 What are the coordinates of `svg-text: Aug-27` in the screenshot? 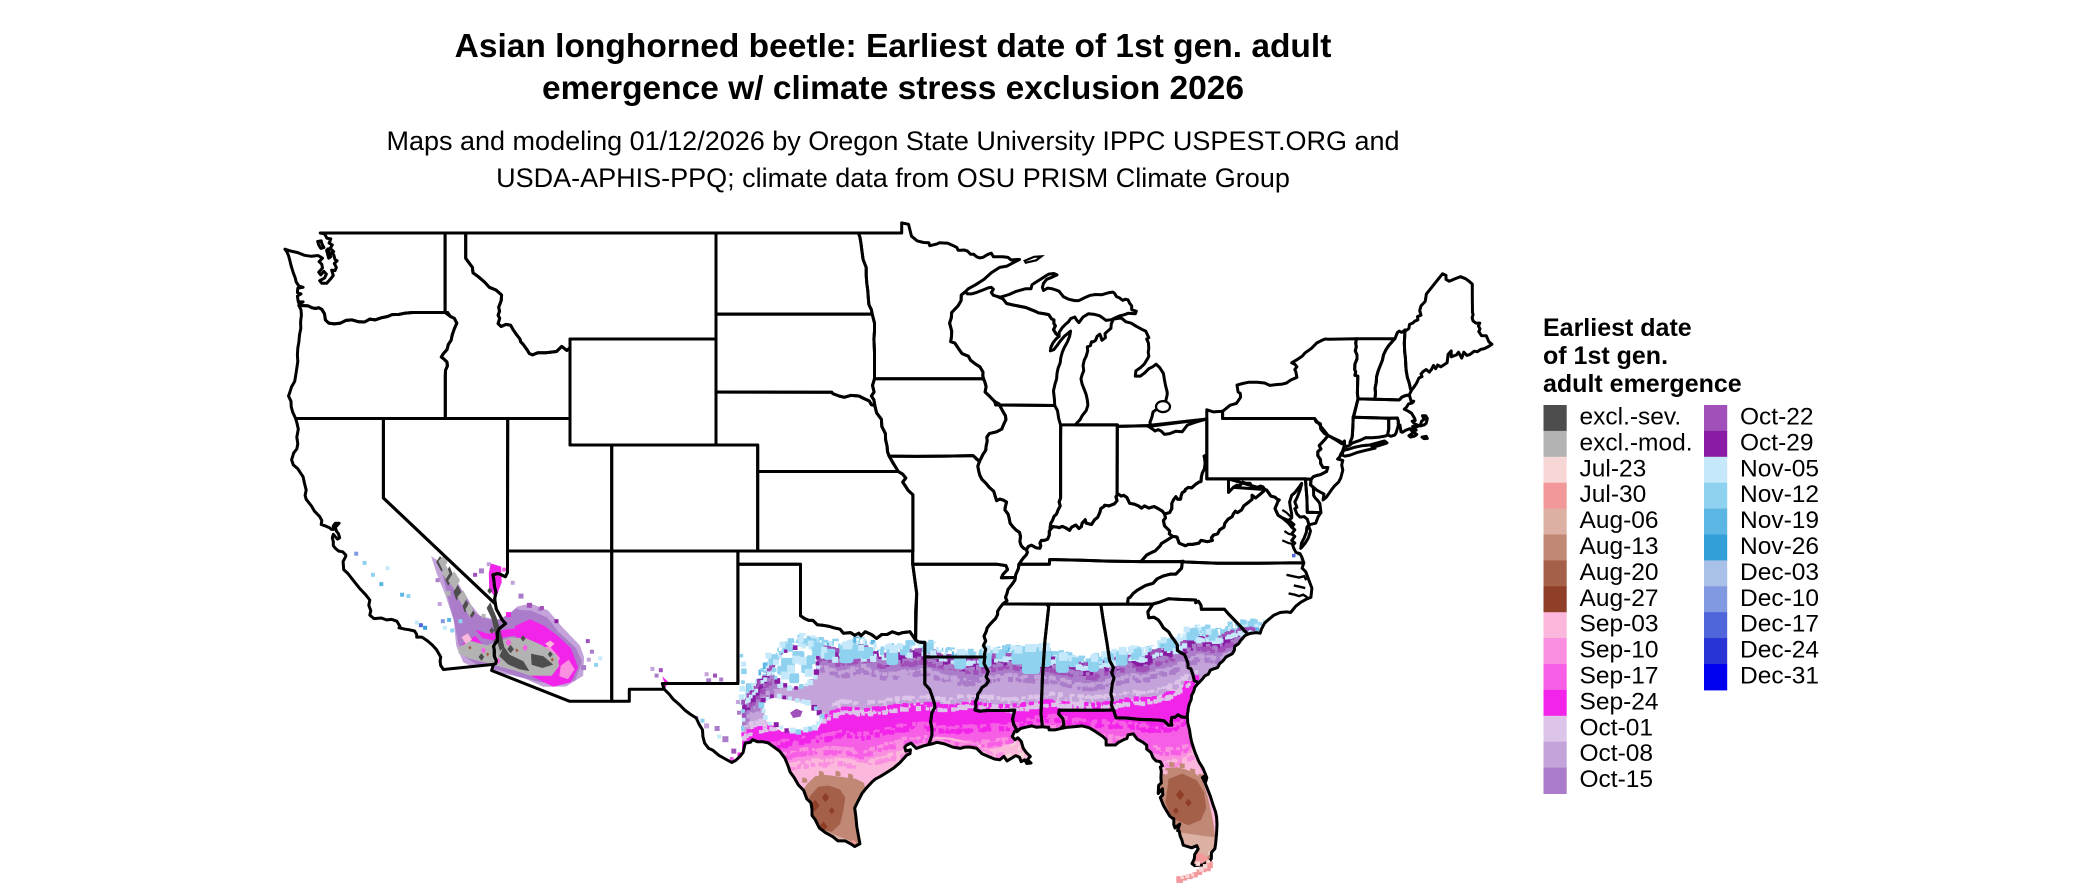 It's located at (1619, 598).